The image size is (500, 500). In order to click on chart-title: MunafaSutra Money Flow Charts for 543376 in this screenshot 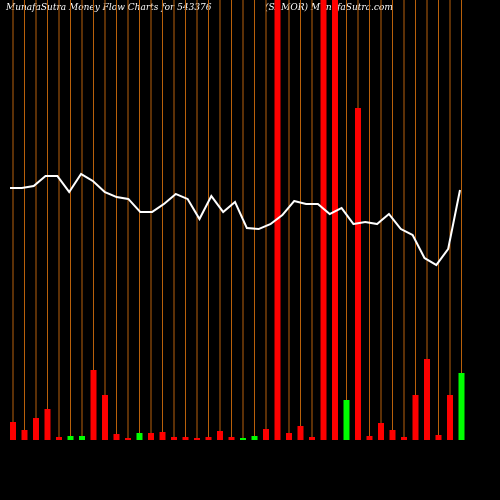, I will do `click(108, 8)`.